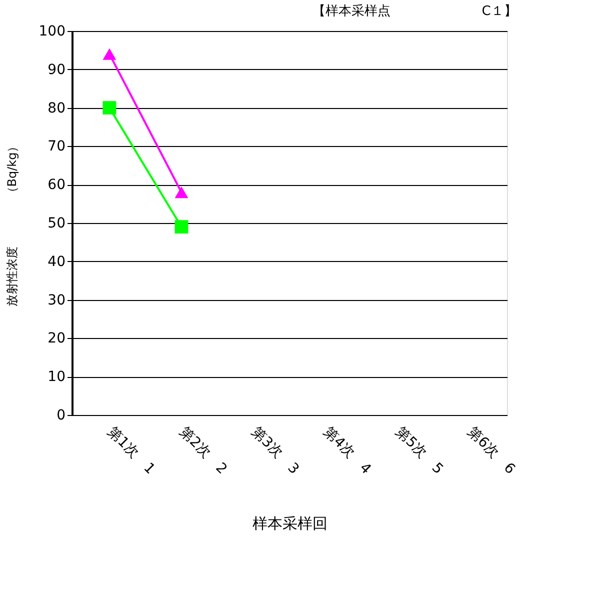  I want to click on y-tick-label: 100, so click(52, 32).